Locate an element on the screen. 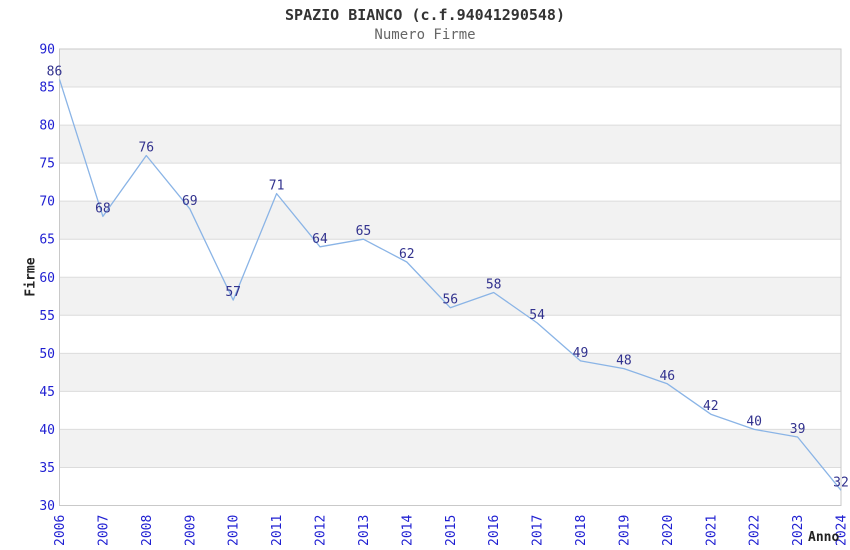 The width and height of the screenshot is (850, 550). x-tick-label: 2008 is located at coordinates (147, 530).